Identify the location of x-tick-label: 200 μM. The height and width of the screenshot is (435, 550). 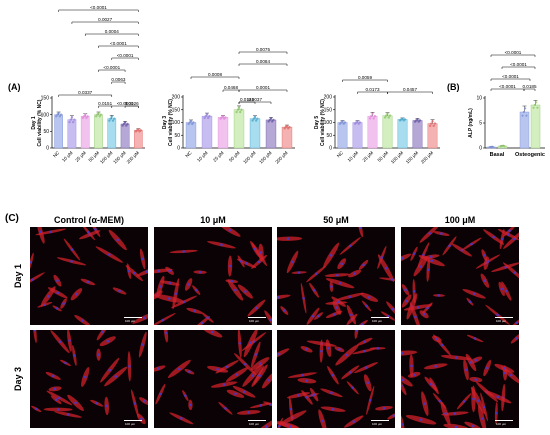
(427, 157).